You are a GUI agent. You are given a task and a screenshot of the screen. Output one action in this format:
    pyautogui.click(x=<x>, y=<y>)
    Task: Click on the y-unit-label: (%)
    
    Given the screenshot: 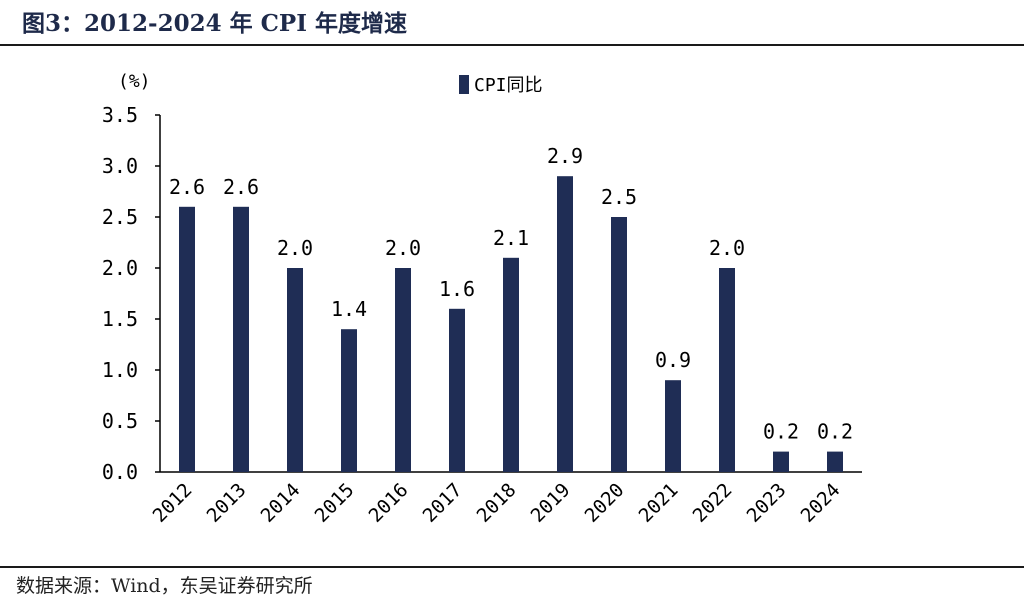 What is the action you would take?
    pyautogui.click(x=134, y=81)
    